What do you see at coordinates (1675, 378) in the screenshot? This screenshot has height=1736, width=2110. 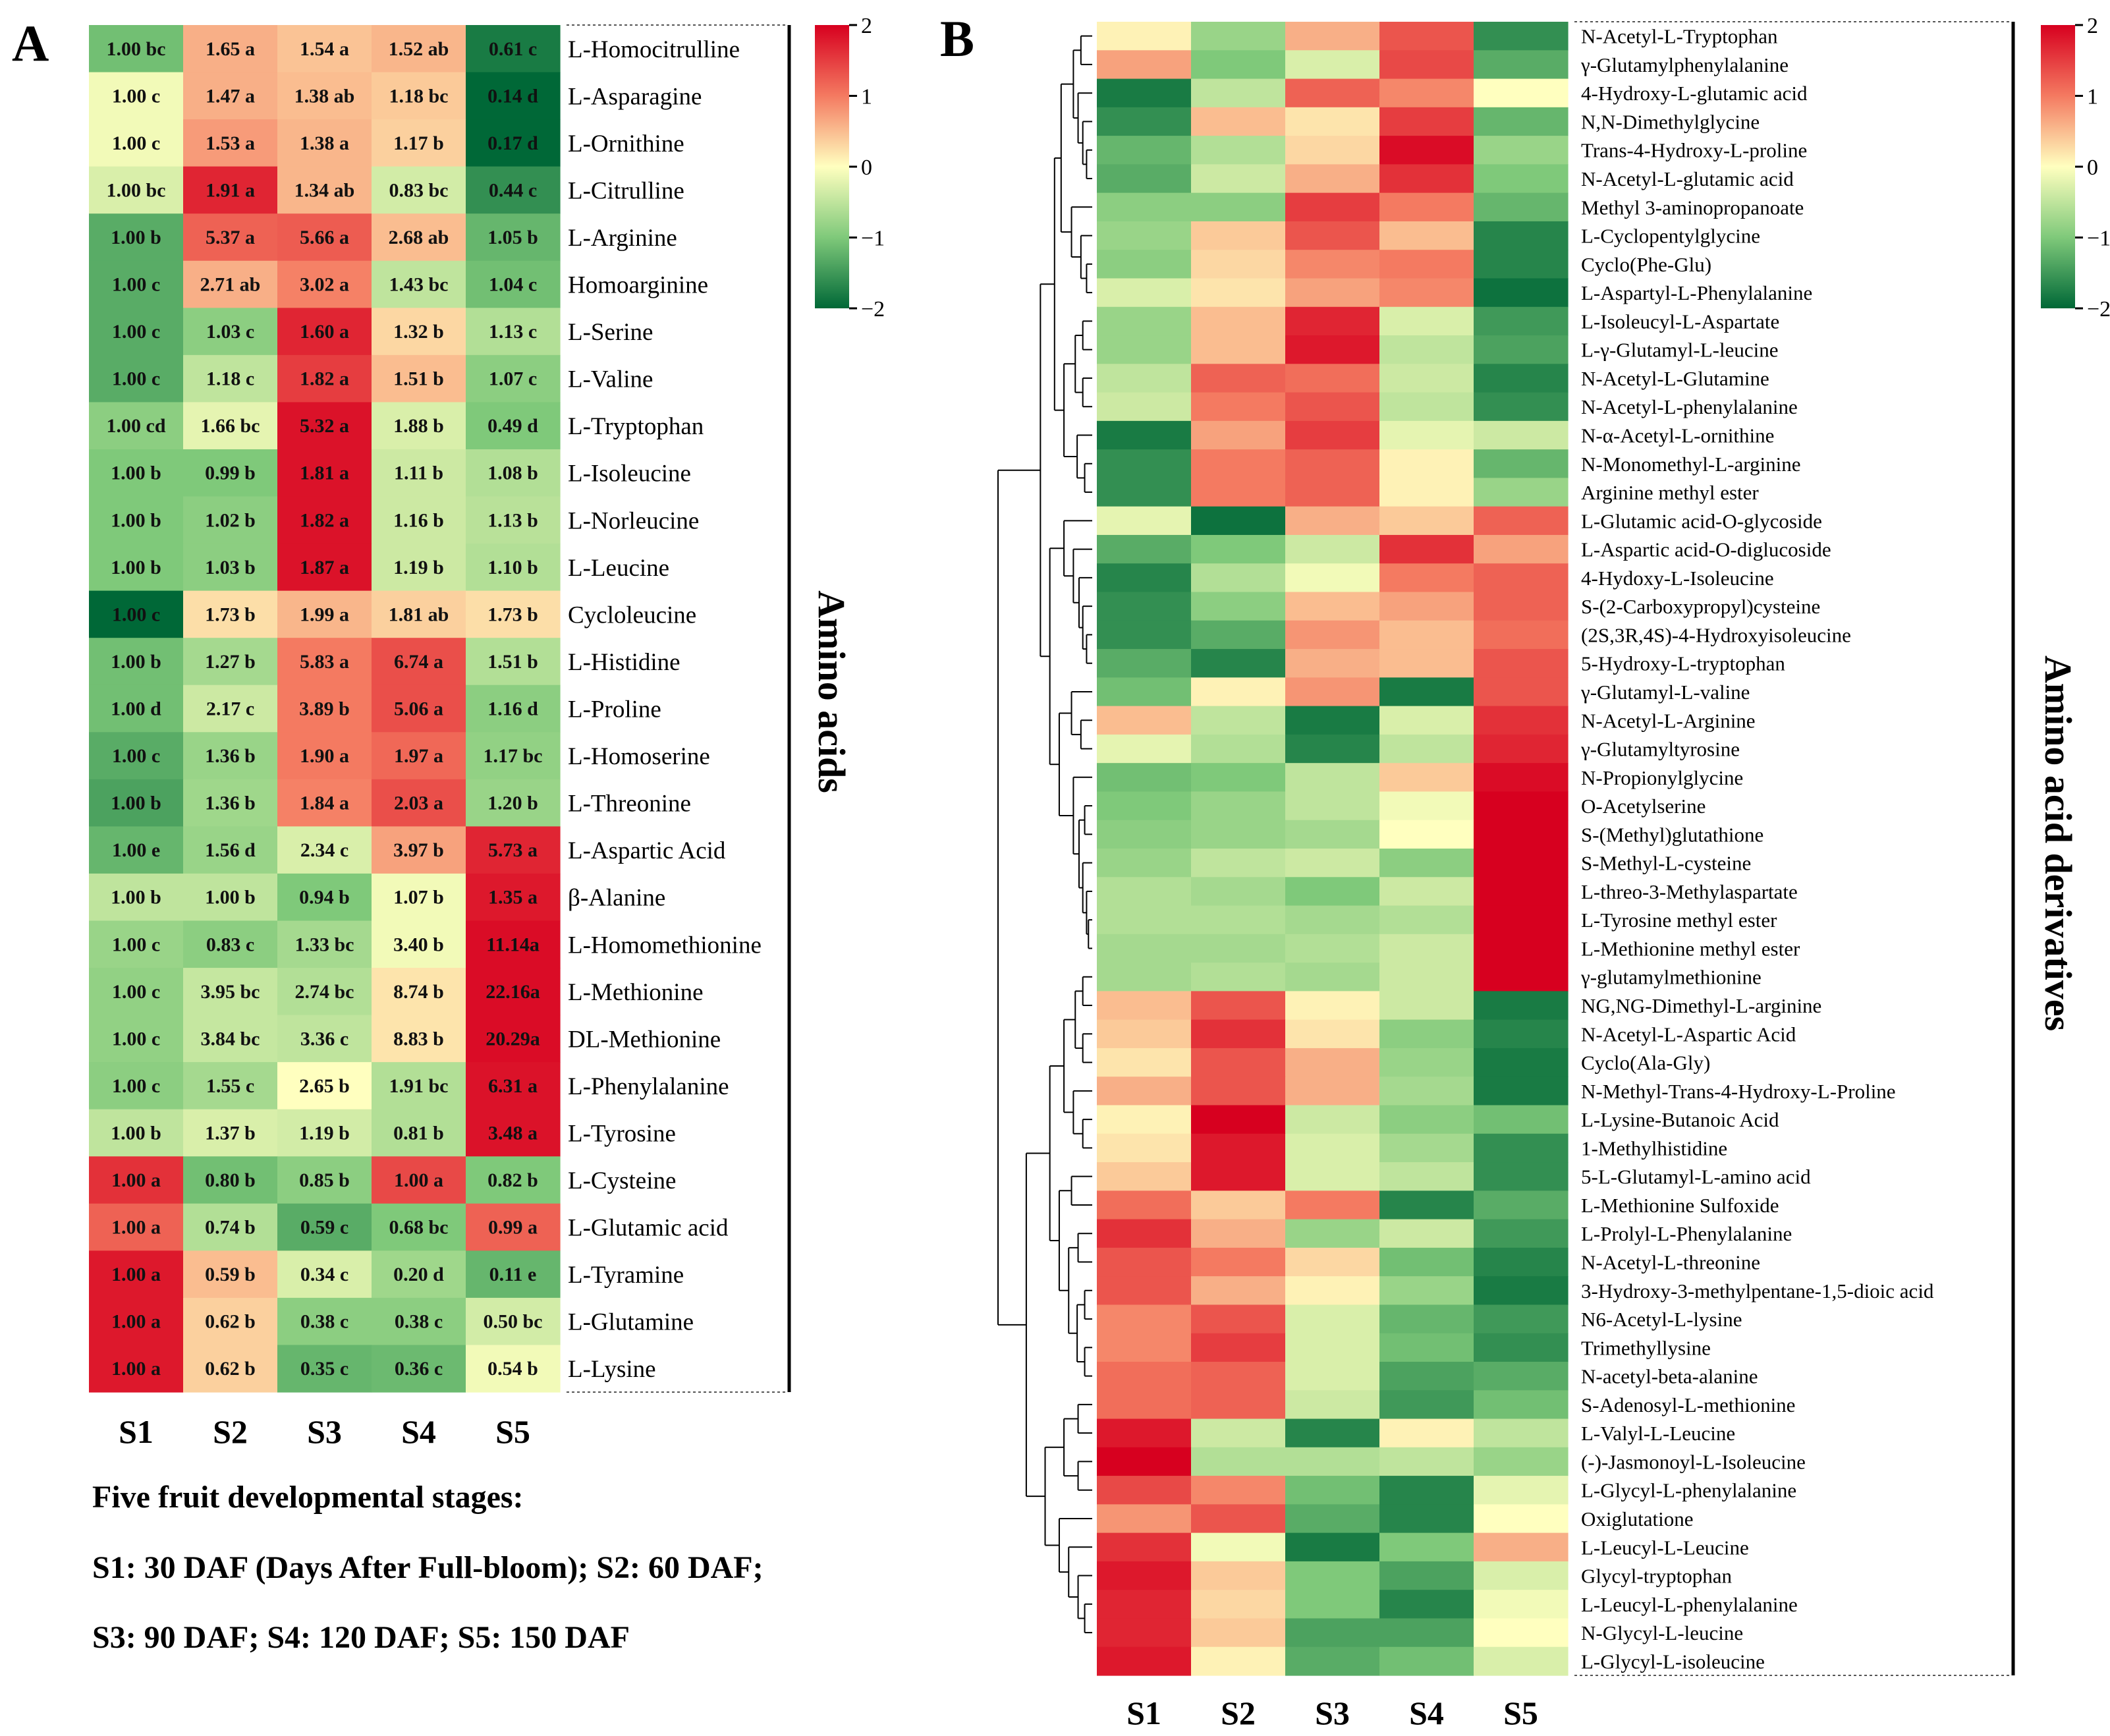 I see `row-label: N-Acetyl-L-Glutamine` at bounding box center [1675, 378].